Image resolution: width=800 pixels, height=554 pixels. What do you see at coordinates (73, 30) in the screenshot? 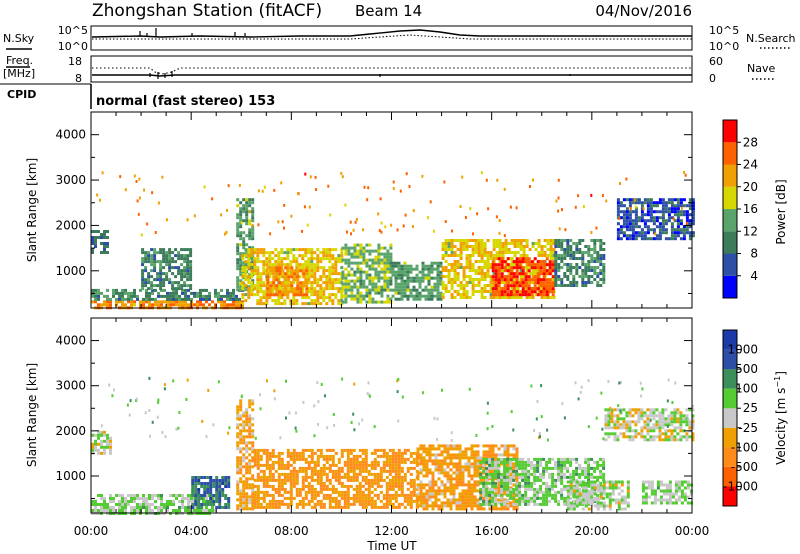
I see `sky-left-tick-top: 10^5` at bounding box center [73, 30].